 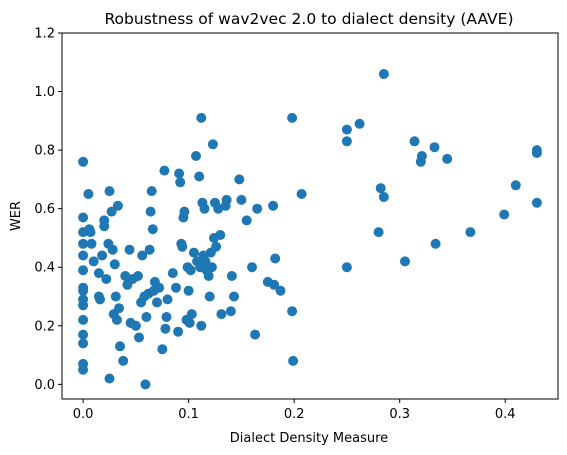 What do you see at coordinates (309, 438) in the screenshot?
I see `x-axis-label: Dialect Density Measure` at bounding box center [309, 438].